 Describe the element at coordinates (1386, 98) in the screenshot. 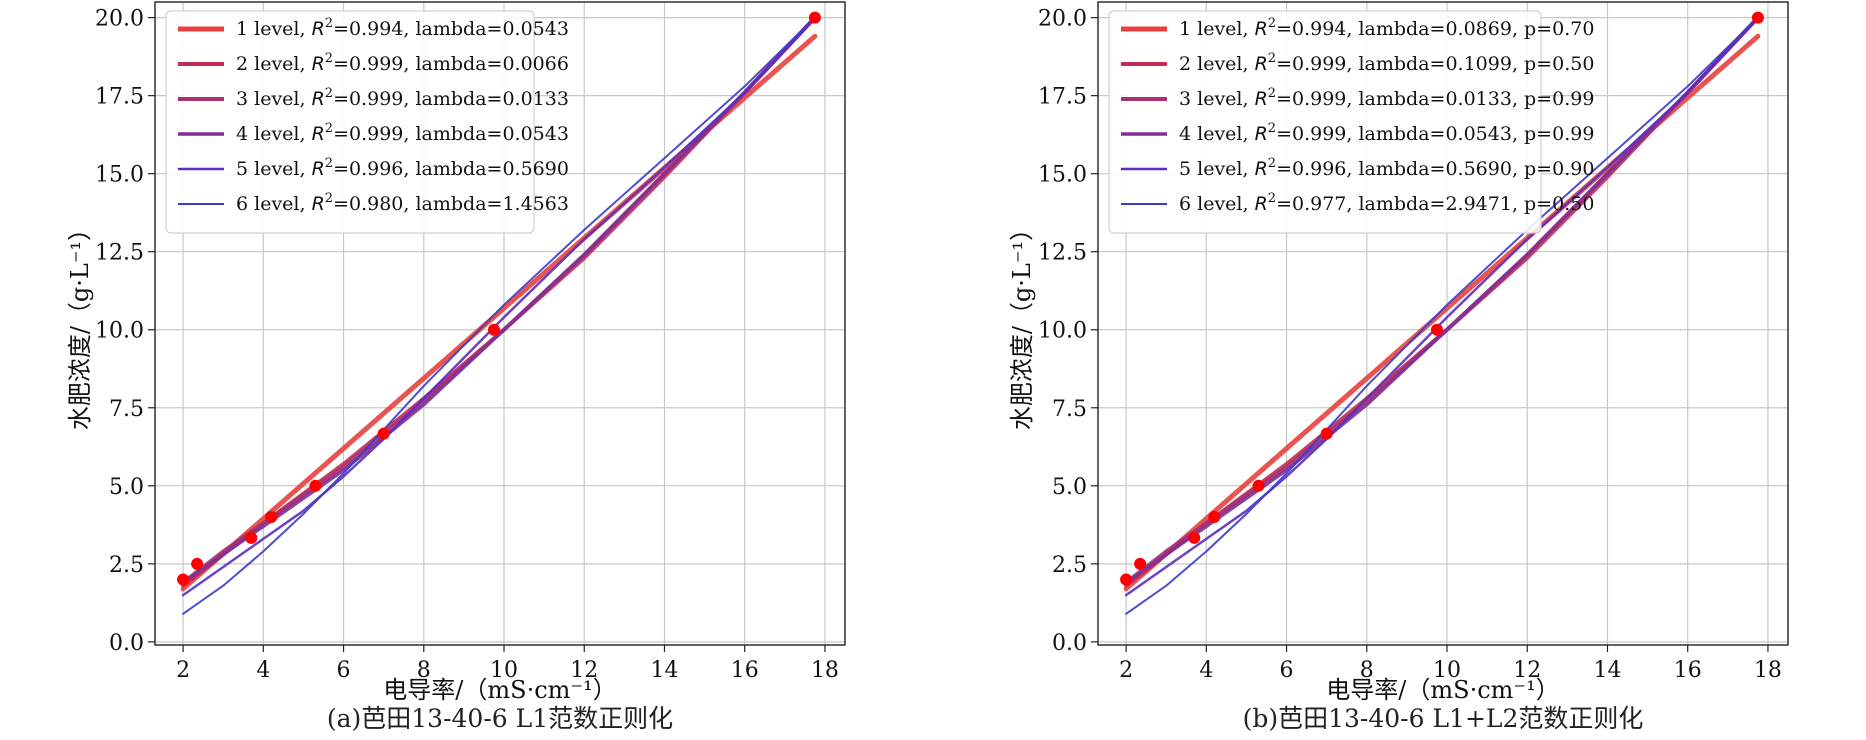

I see `legend-label: 3 level, R2=0.999, lambda=0.0133, p=0.99` at that location.